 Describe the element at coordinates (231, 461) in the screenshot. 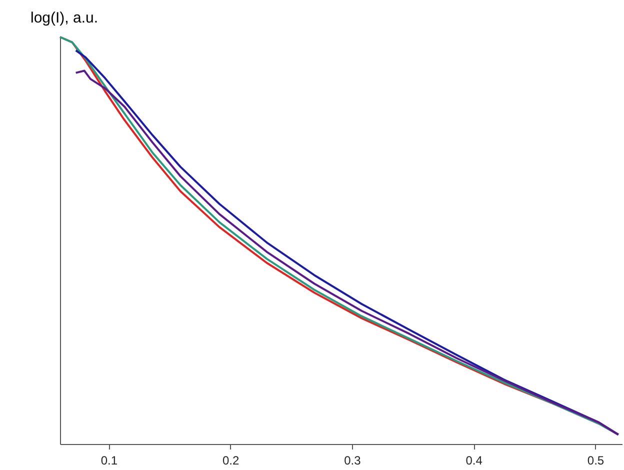

I see `x-tick-label: 0.2` at that location.